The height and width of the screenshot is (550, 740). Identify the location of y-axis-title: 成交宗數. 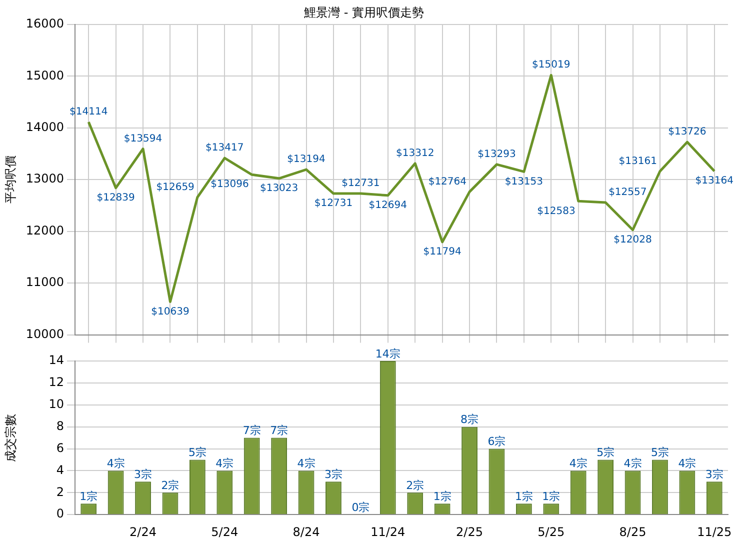
(10, 438).